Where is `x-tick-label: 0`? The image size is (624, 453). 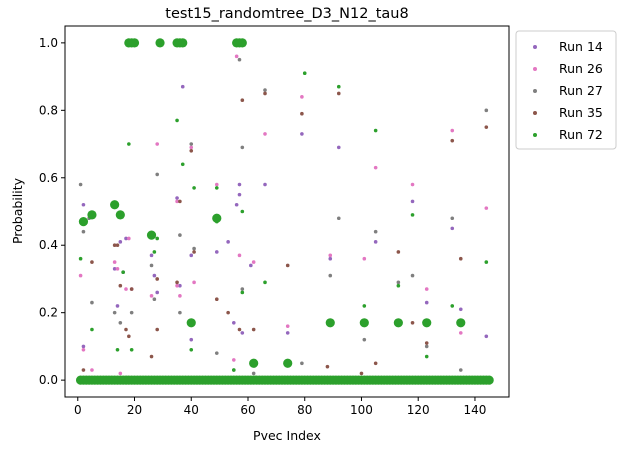 x-tick-label: 0 is located at coordinates (78, 410).